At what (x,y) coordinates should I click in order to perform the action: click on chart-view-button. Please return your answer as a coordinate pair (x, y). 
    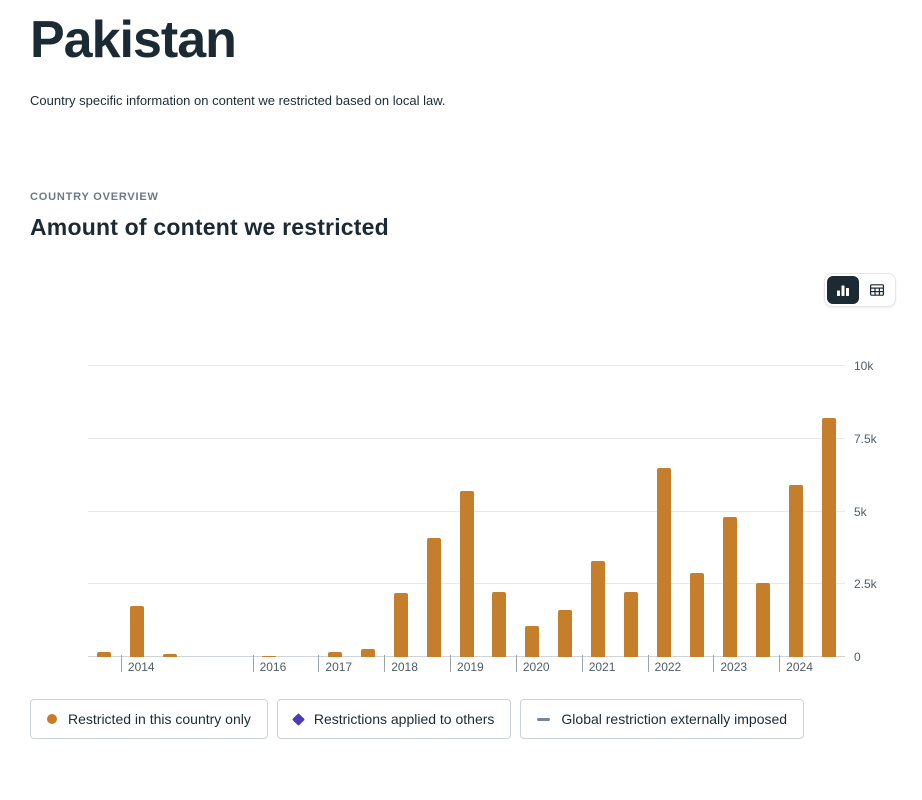
    Looking at the image, I should click on (843, 290).